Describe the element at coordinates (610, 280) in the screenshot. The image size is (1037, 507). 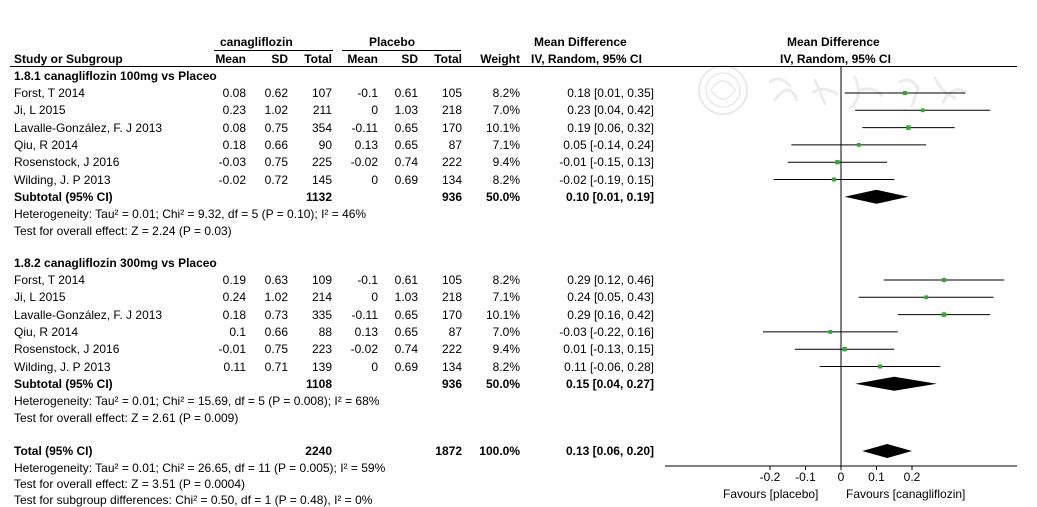
I see `study-cell-ci: 0.29 [0.12, 0.46]` at that location.